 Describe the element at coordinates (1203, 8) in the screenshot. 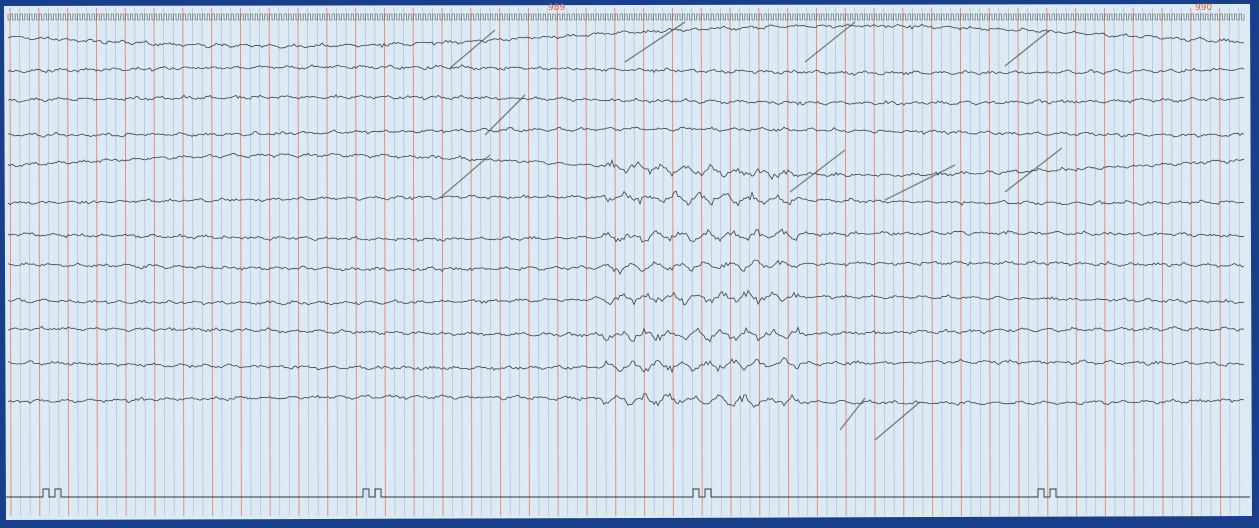

I see `page-number: 990` at that location.